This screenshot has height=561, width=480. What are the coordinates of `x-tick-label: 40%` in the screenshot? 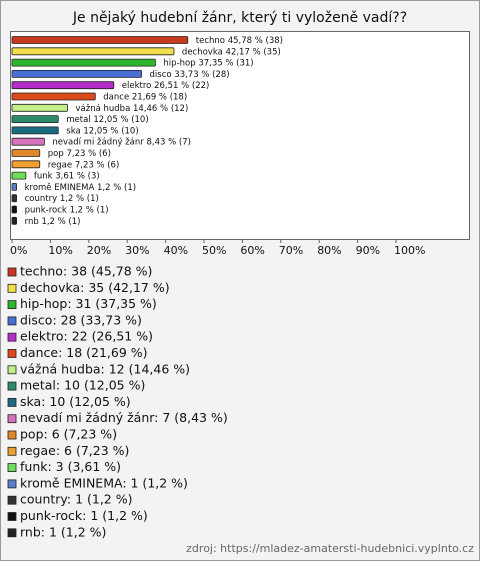 It's located at (176, 250).